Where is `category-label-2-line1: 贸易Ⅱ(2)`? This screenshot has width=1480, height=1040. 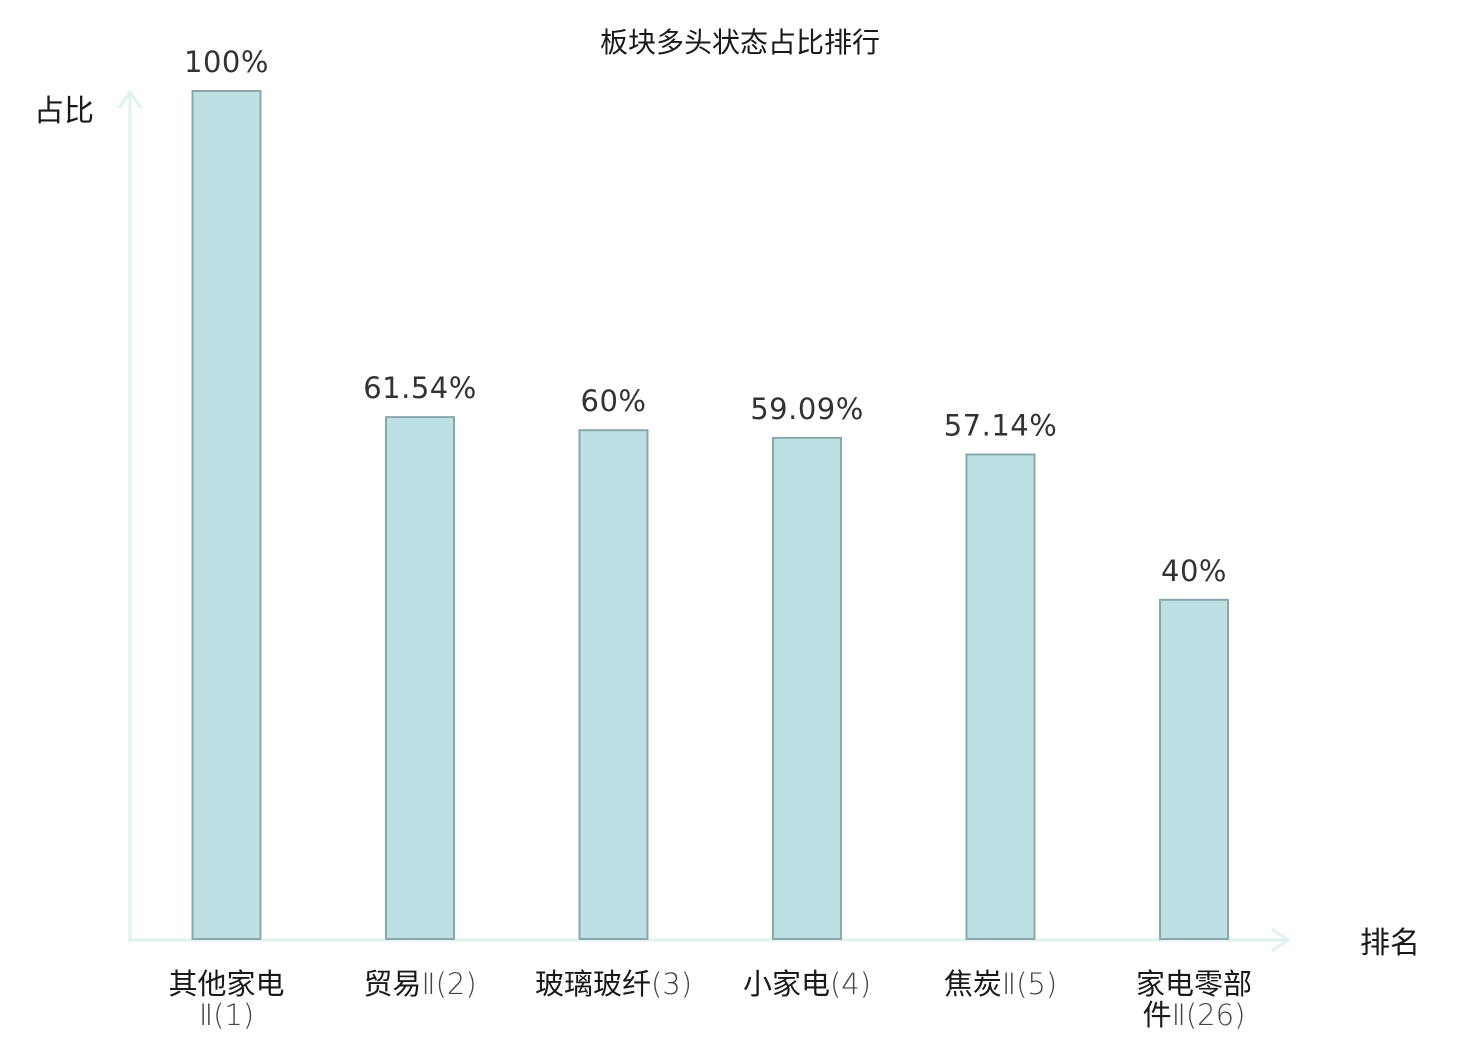
category-label-2-line1: 贸易Ⅱ(2) is located at coordinates (419, 984).